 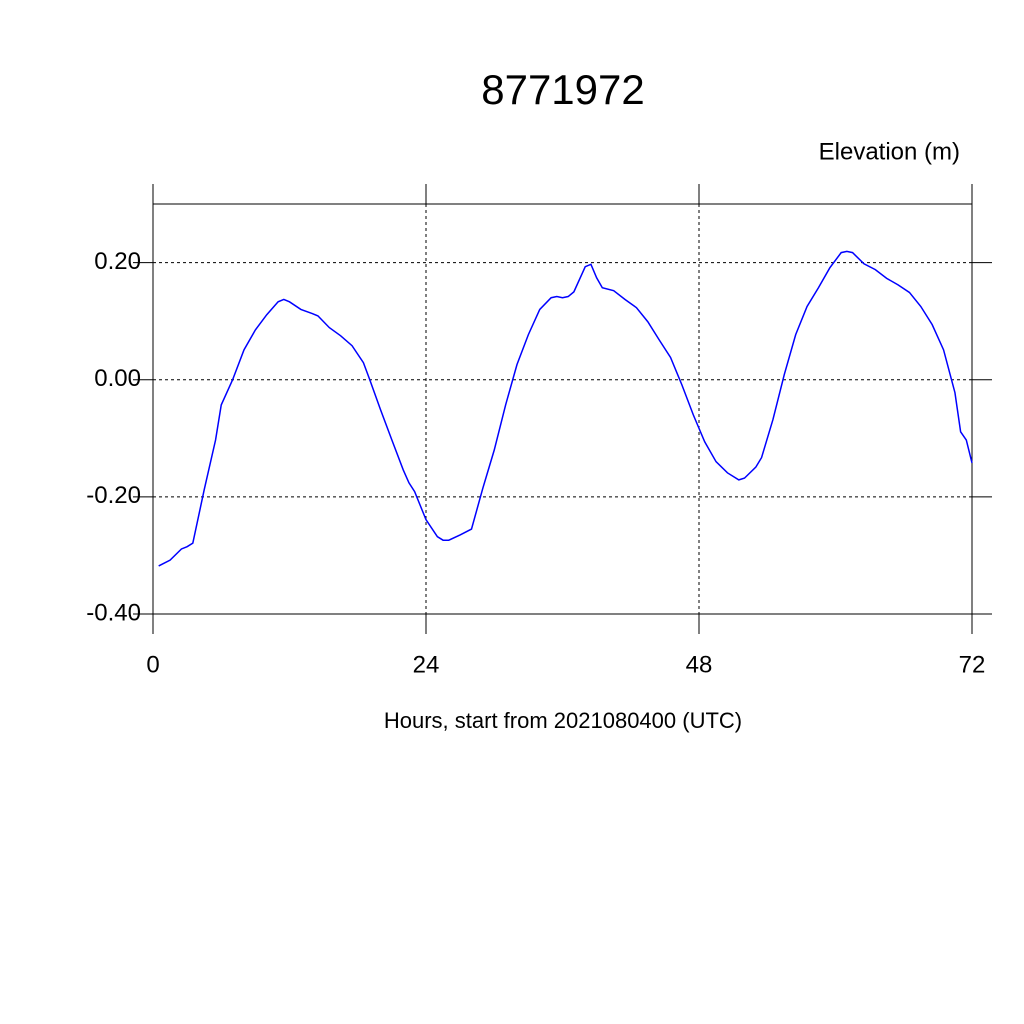 What do you see at coordinates (152, 664) in the screenshot?
I see `x-tick-label: 0` at bounding box center [152, 664].